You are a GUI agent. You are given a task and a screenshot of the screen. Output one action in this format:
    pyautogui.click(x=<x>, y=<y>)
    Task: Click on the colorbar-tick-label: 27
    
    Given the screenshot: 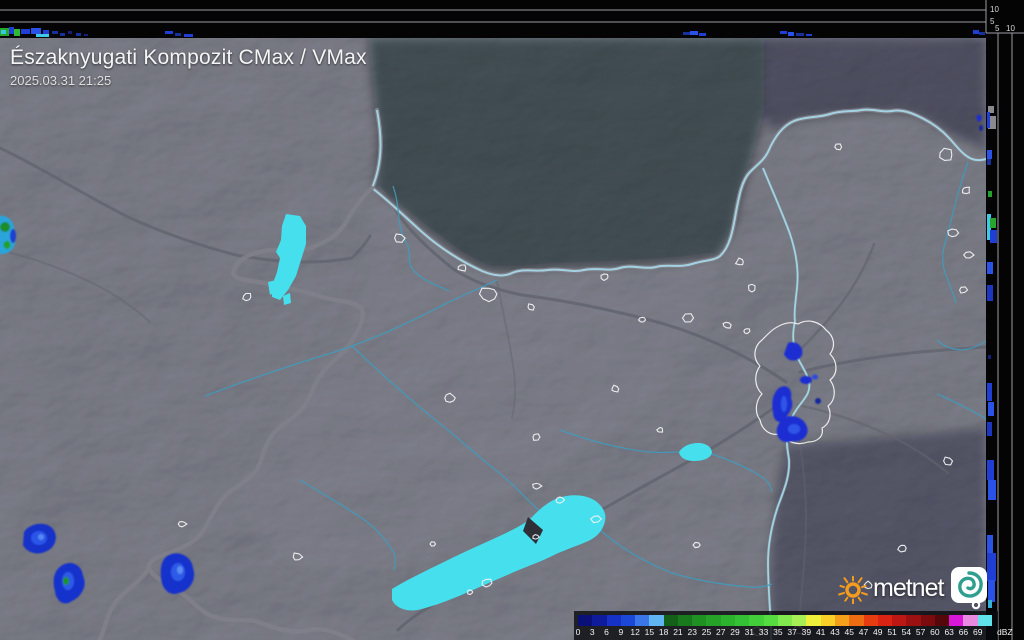 What is the action you would take?
    pyautogui.click(x=721, y=632)
    